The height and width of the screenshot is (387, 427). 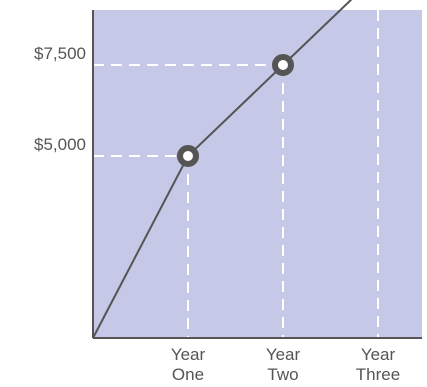 I want to click on x-tick-label: Year Two, so click(x=283, y=364).